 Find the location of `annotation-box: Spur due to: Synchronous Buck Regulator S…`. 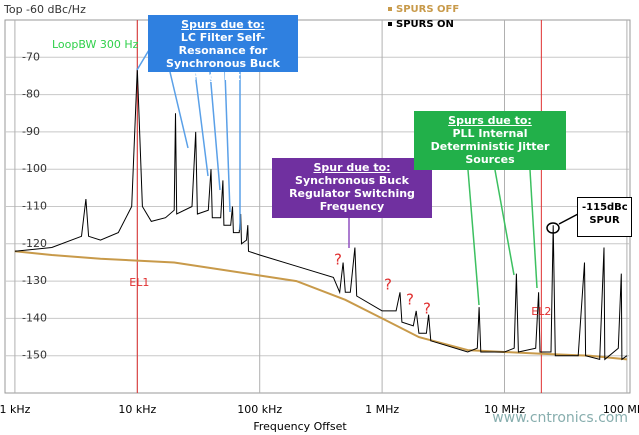

annotation-box: Spur due to: Synchronous Buck Regulator S… is located at coordinates (352, 188).